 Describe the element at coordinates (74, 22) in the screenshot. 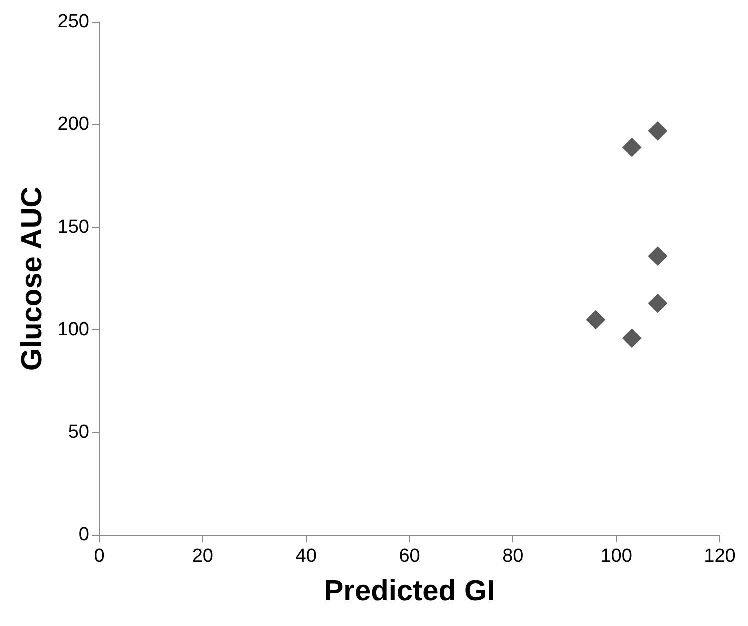

I see `y-tick-label: 250` at that location.